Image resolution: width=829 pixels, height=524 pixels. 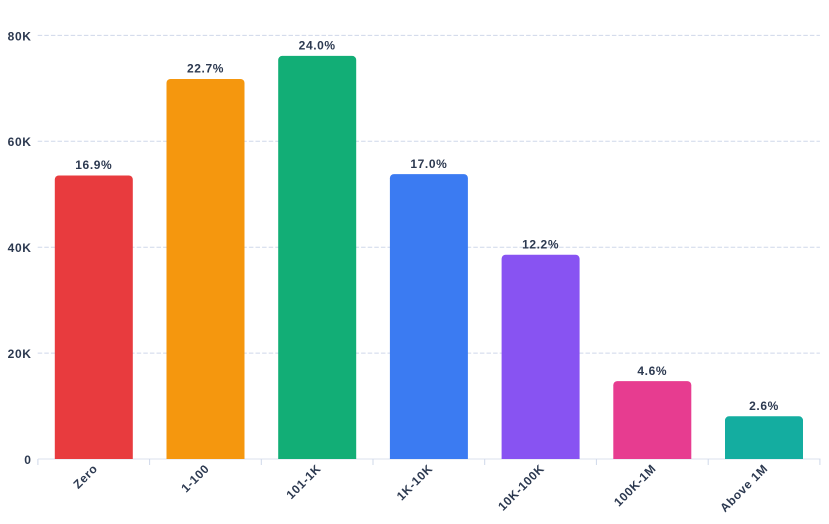 I want to click on svg-text: 24.0%, so click(x=317, y=46).